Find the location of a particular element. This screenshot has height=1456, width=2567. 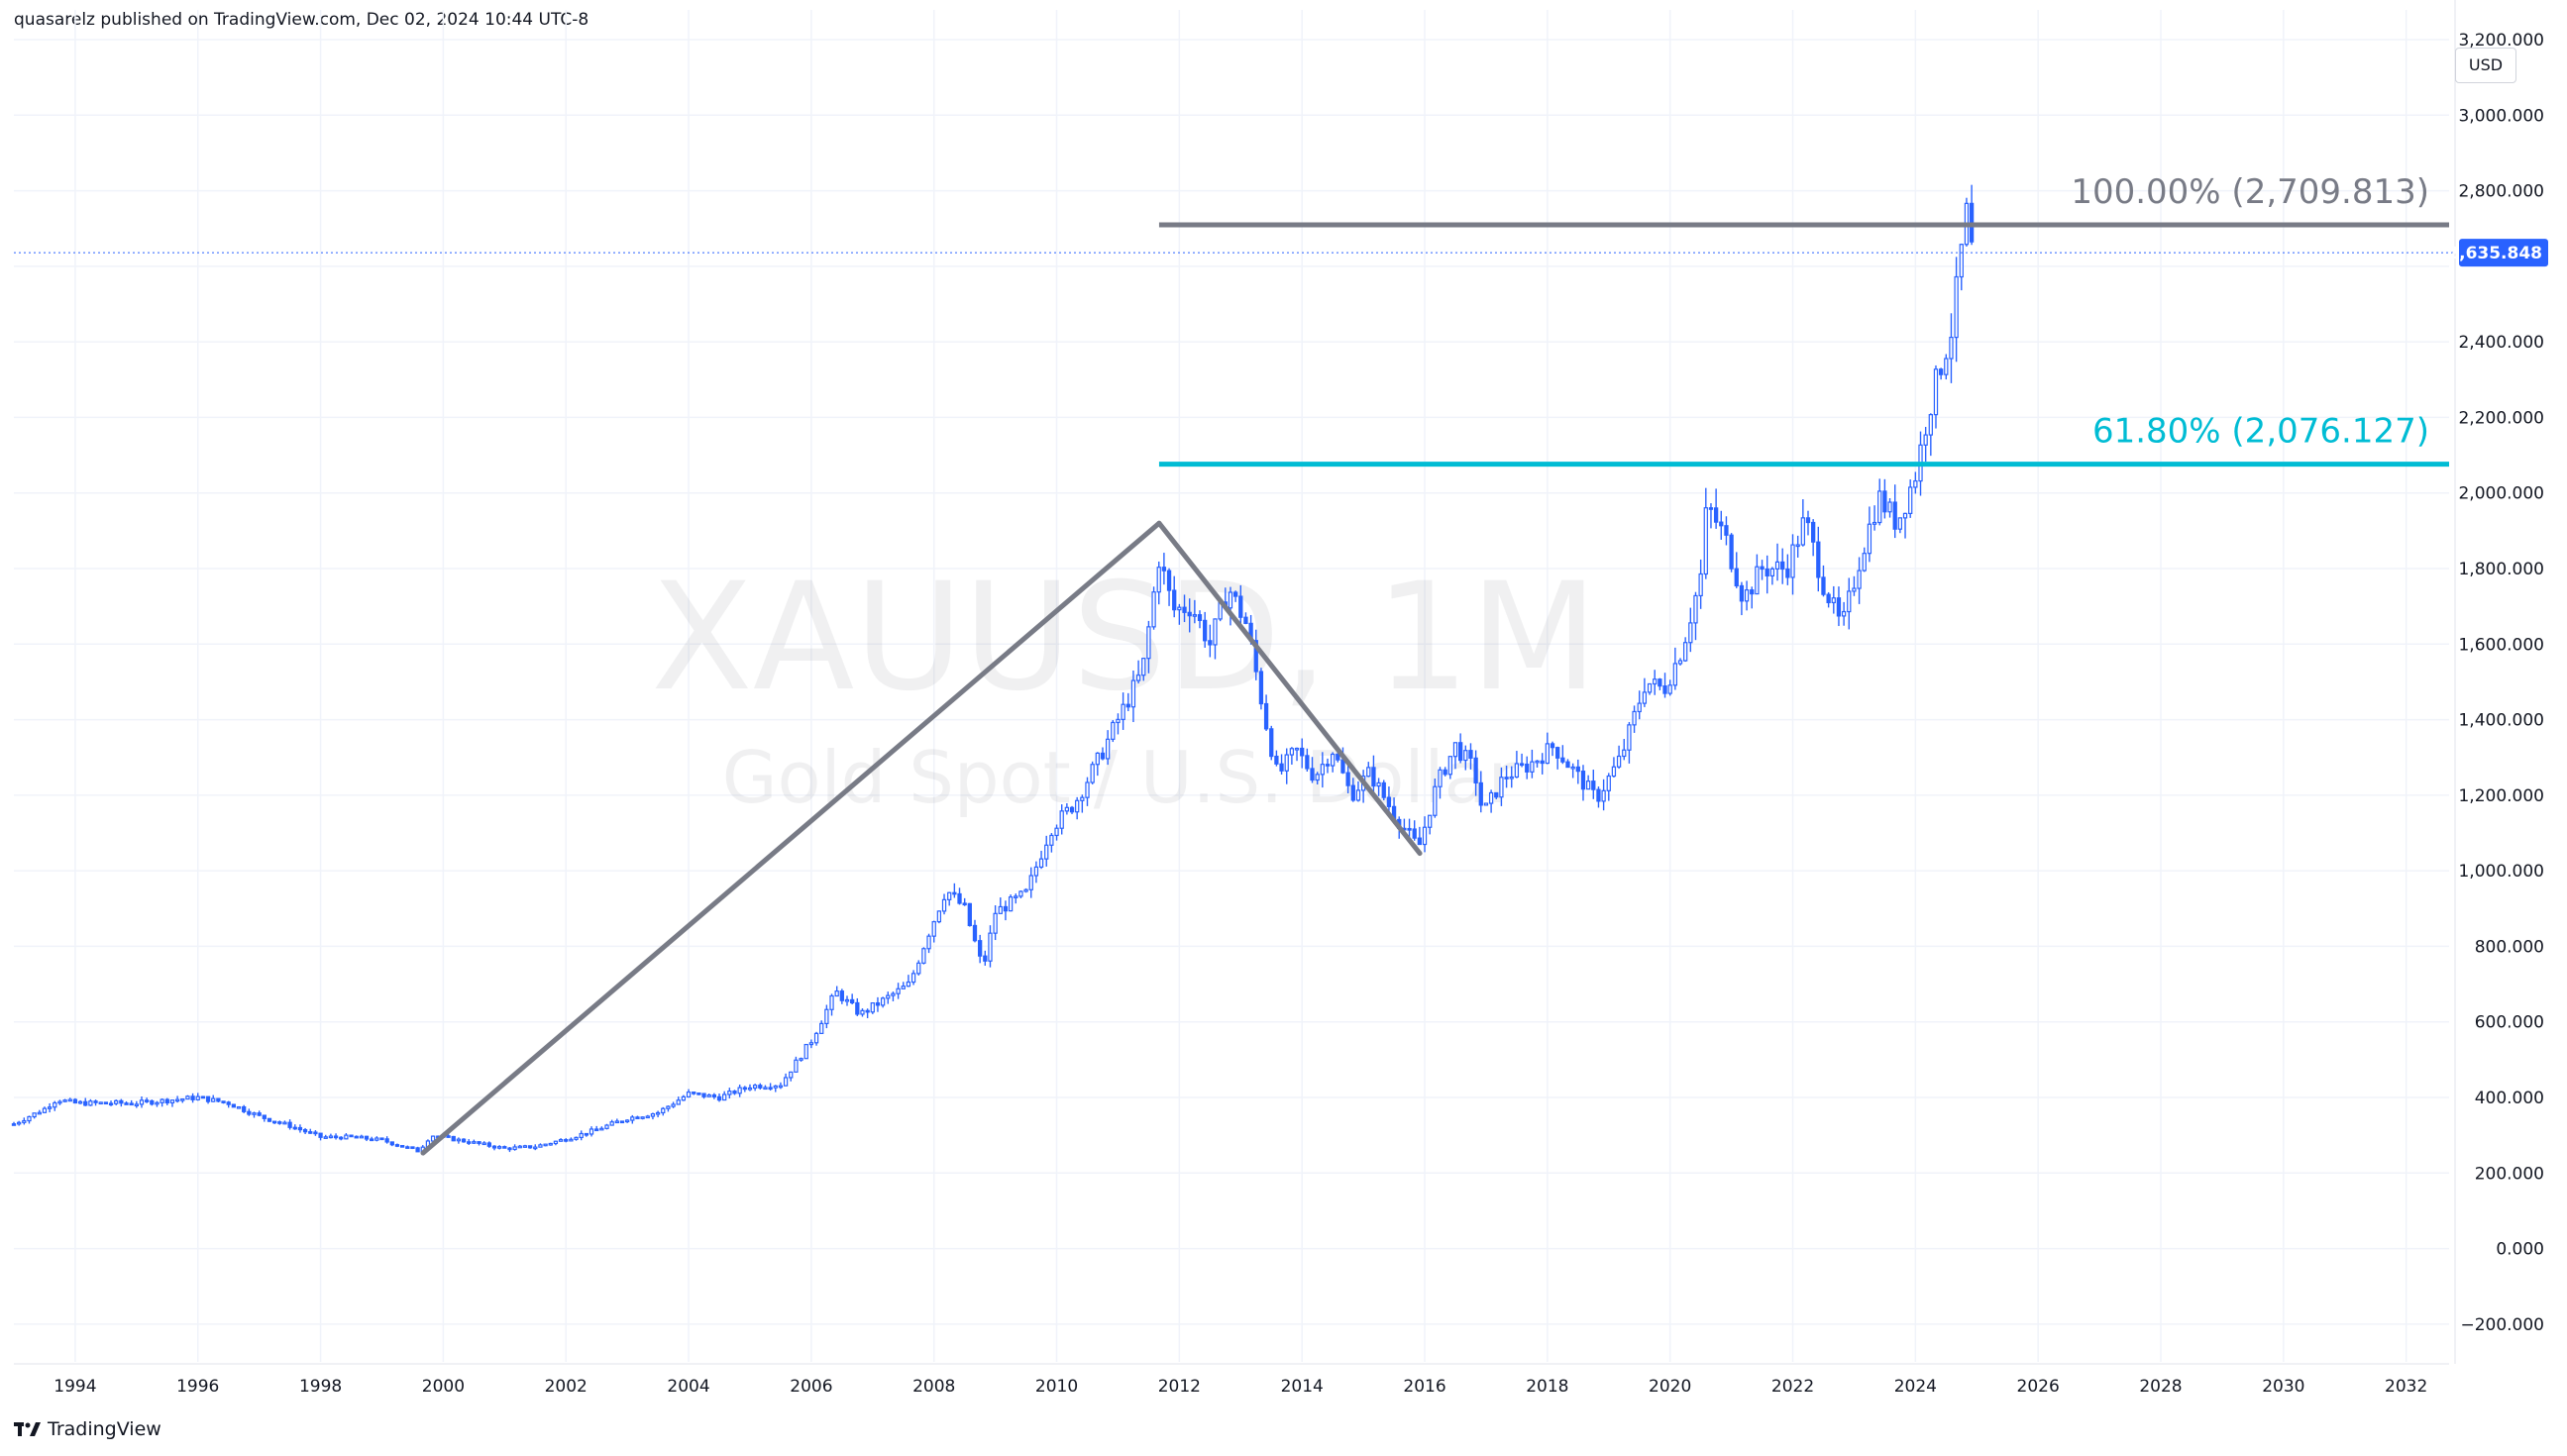

currency-selector: USD is located at coordinates (2485, 65).